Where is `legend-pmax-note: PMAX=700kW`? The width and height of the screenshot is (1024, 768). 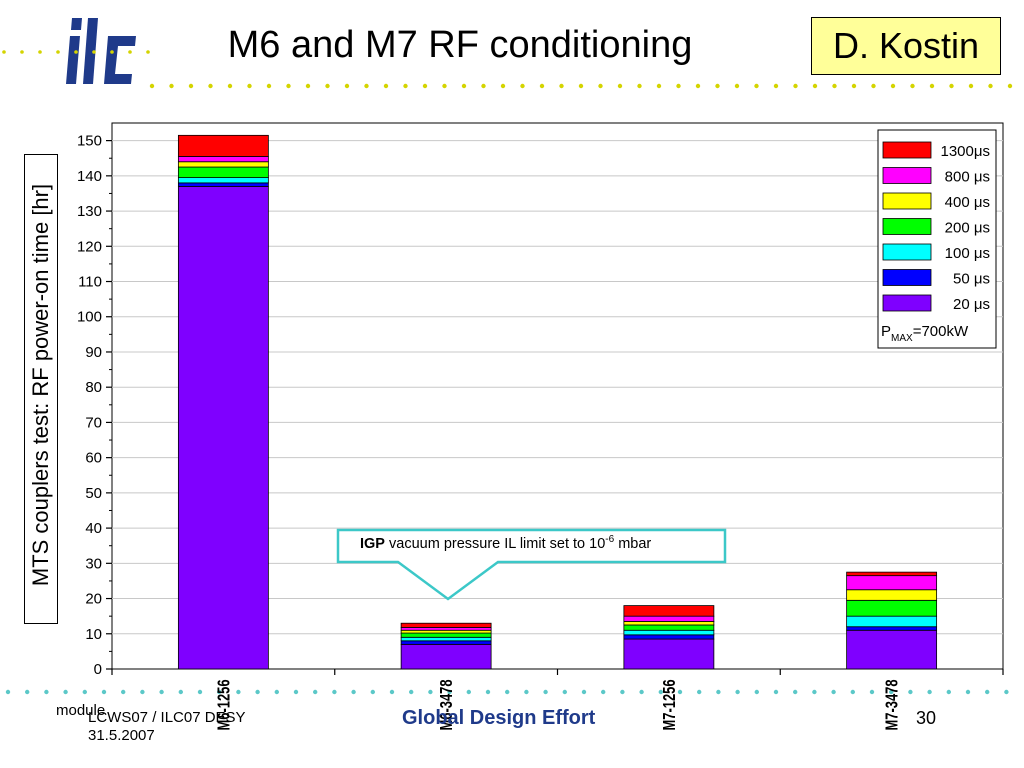
legend-pmax-note: PMAX=700kW is located at coordinates (925, 333).